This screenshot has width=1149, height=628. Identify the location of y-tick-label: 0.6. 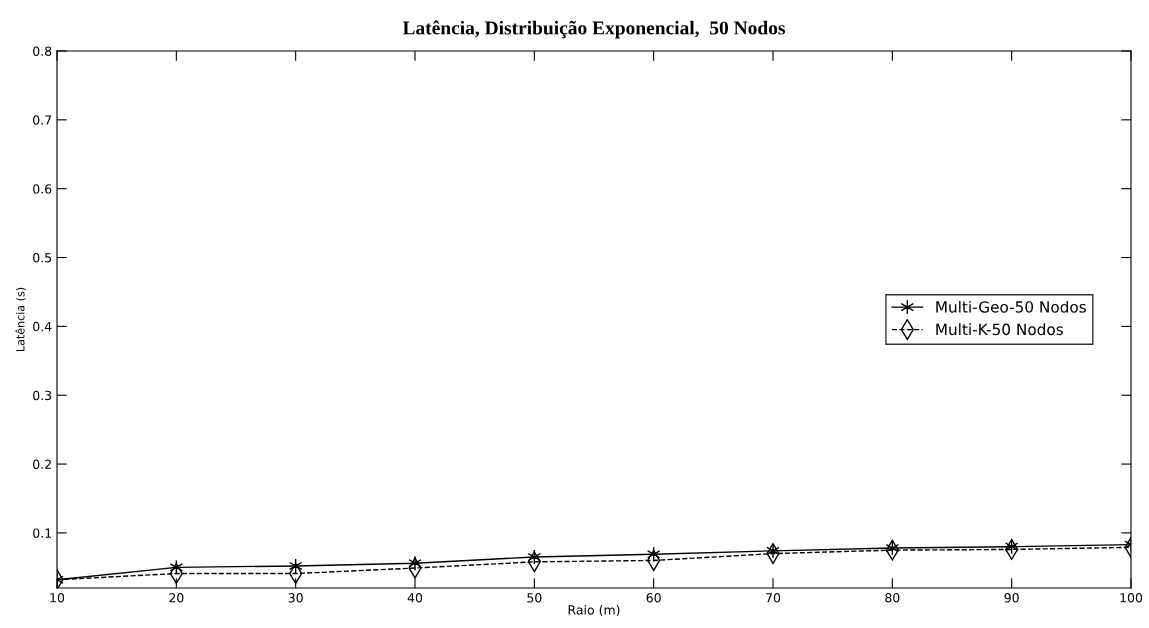
(42, 189).